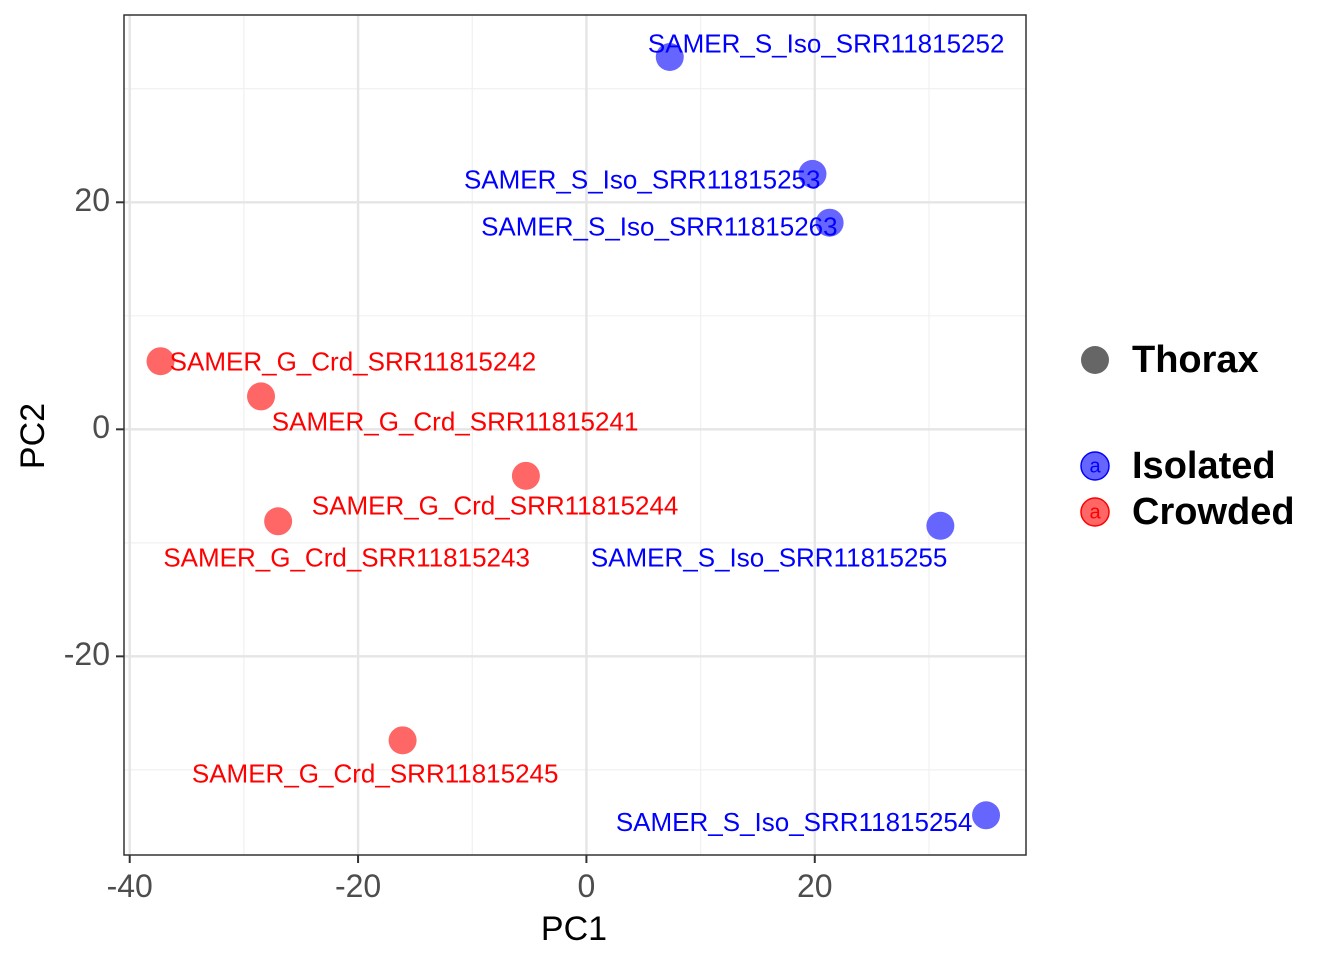  Describe the element at coordinates (353, 361) in the screenshot. I see `point-label: SAMER_G_Crd_SRR11815242` at that location.